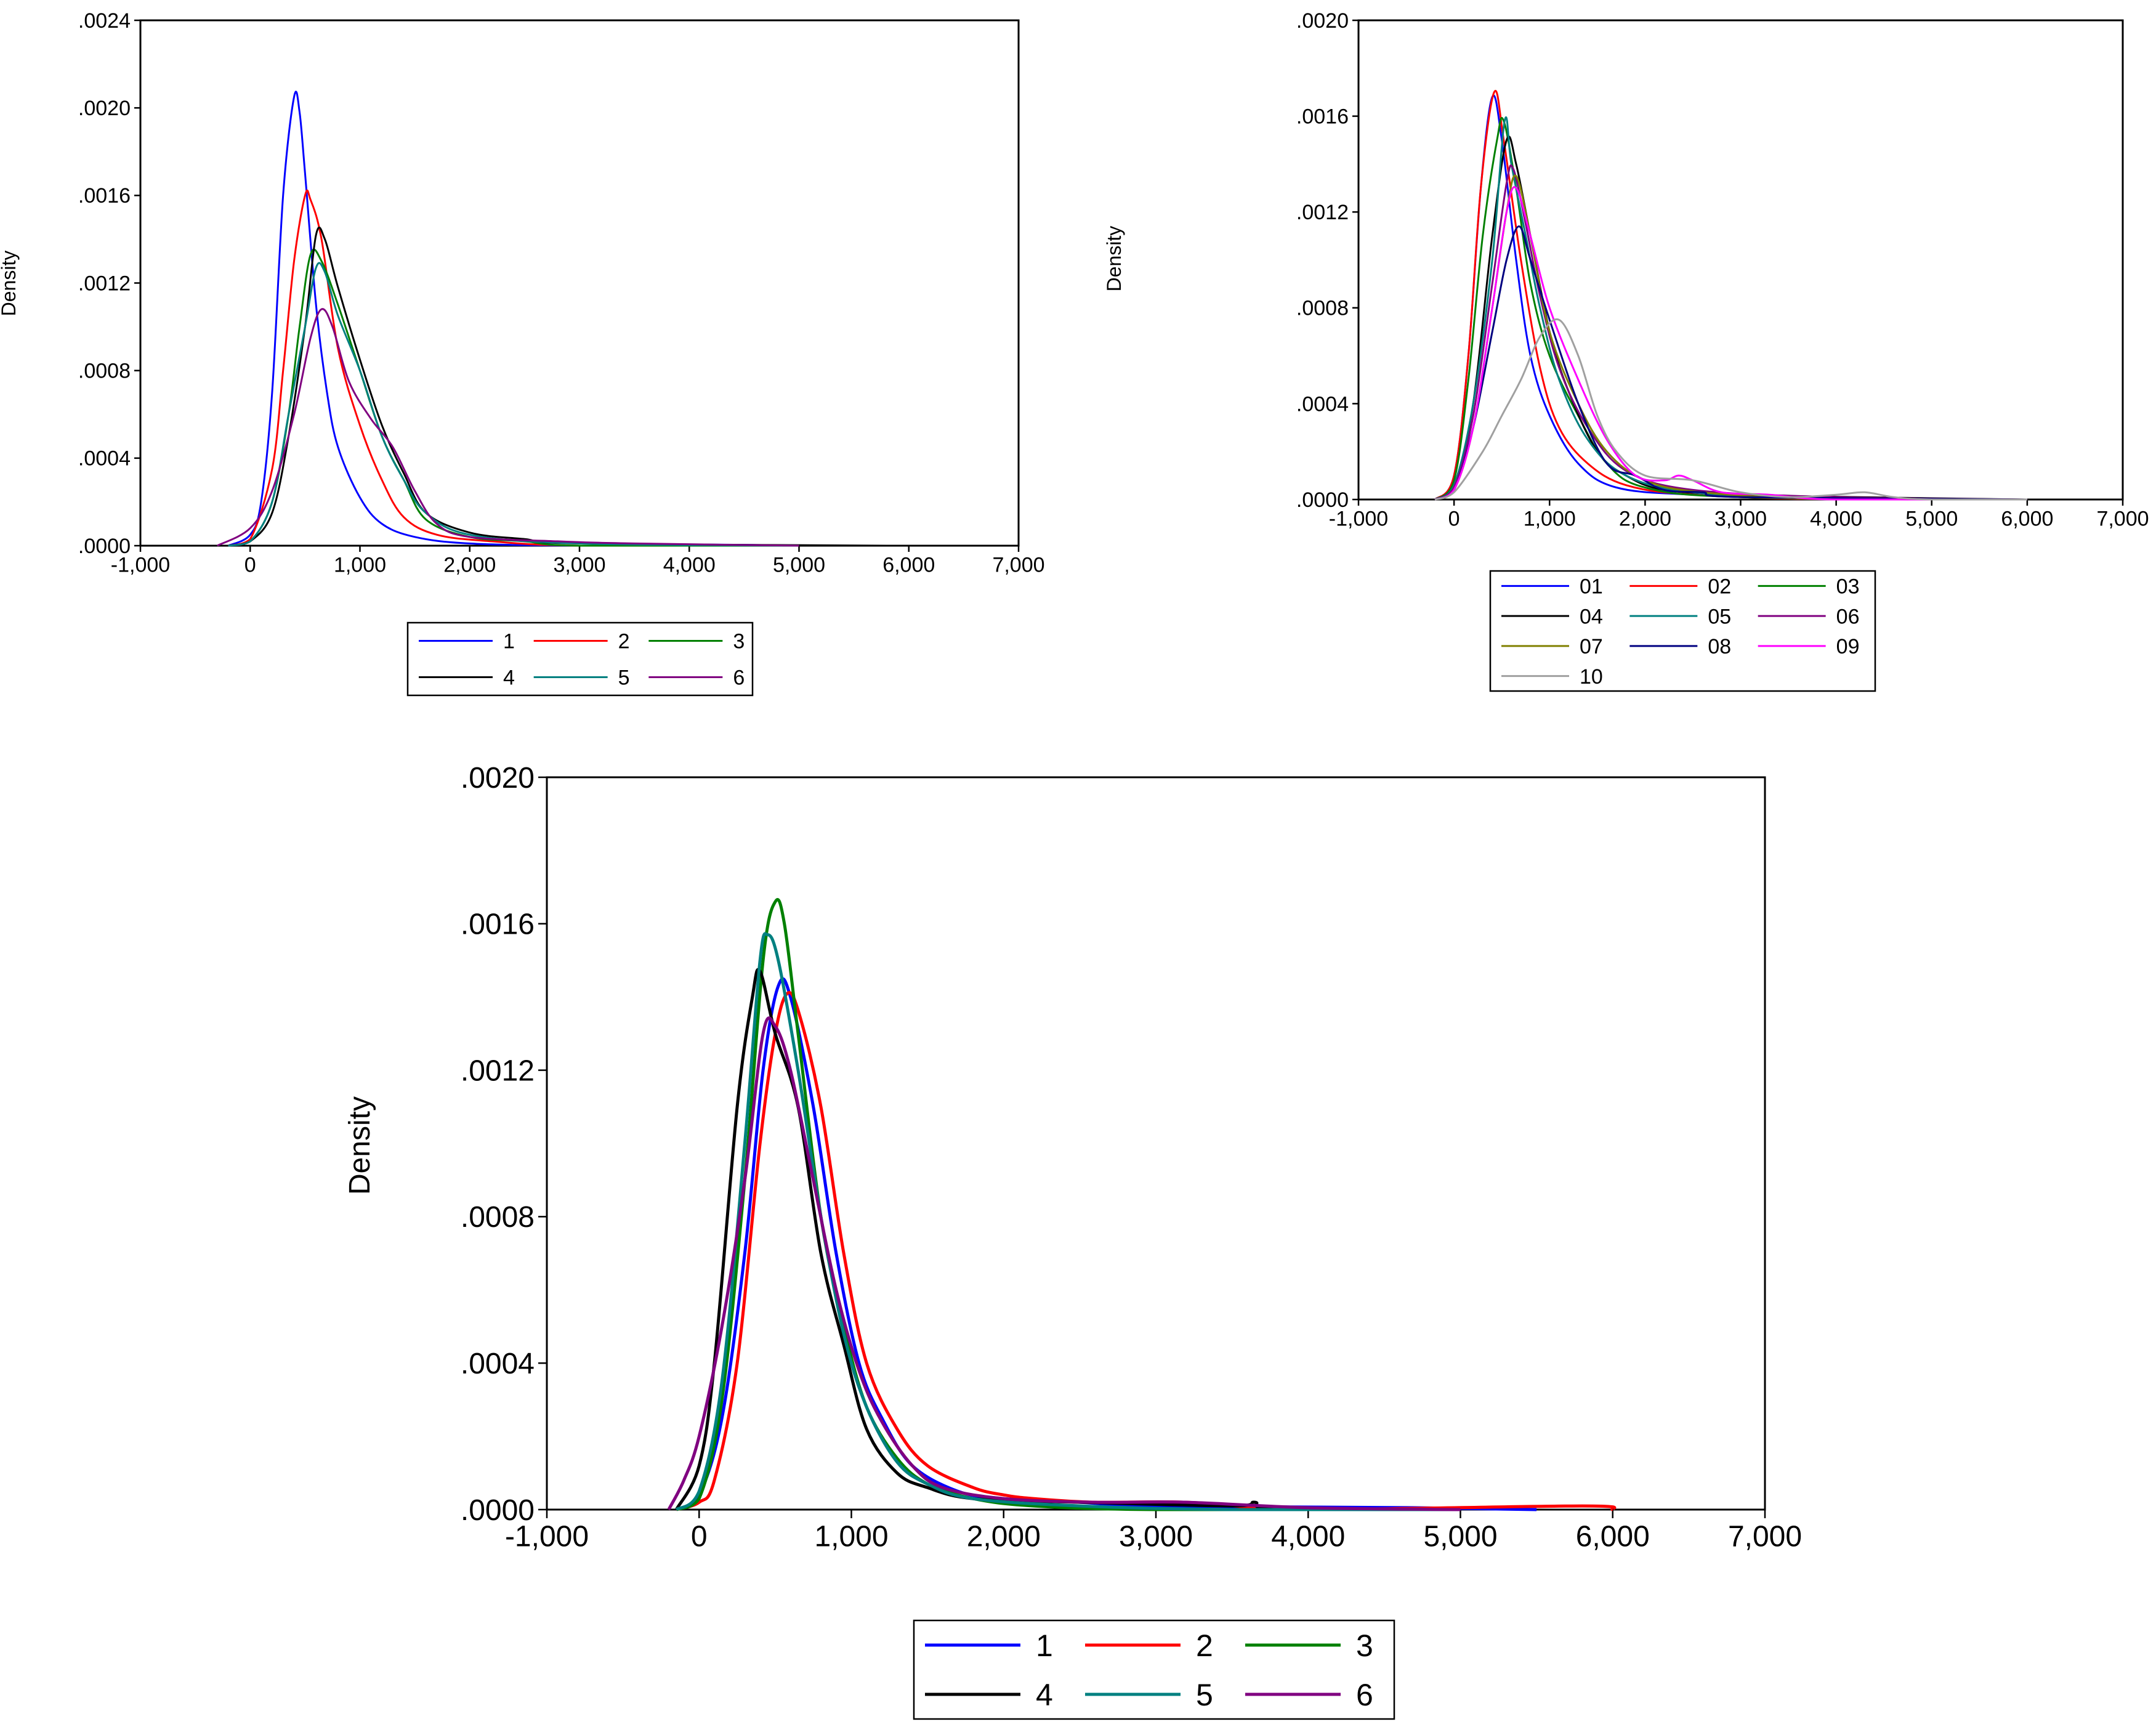  Describe the element at coordinates (1848, 646) in the screenshot. I see `legend-label-09: 09` at that location.